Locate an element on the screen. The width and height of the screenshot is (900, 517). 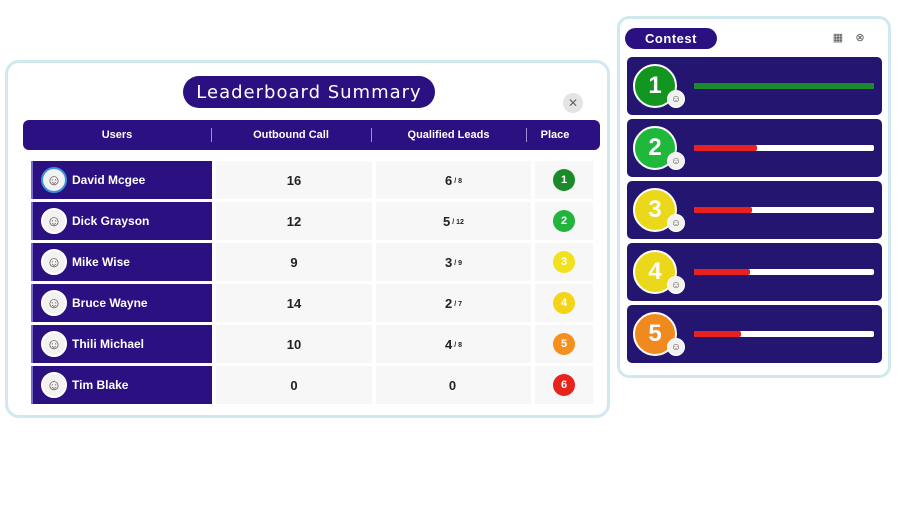
rank-badge: 4 is located at coordinates (655, 272).